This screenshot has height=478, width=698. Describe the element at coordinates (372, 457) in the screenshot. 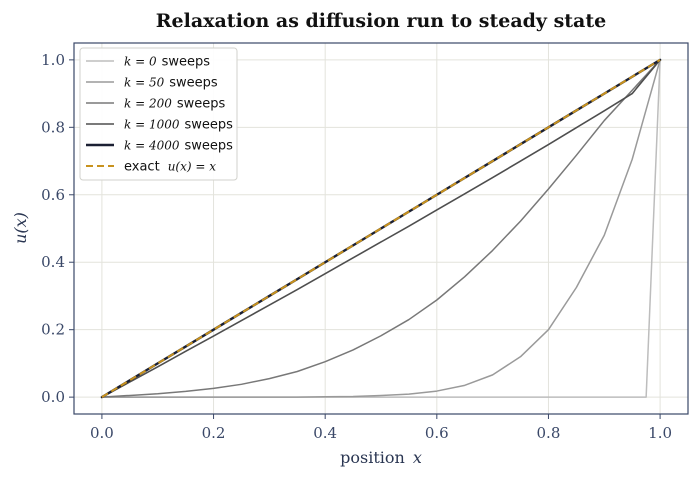

I see `x-axis-label-text: position` at that location.